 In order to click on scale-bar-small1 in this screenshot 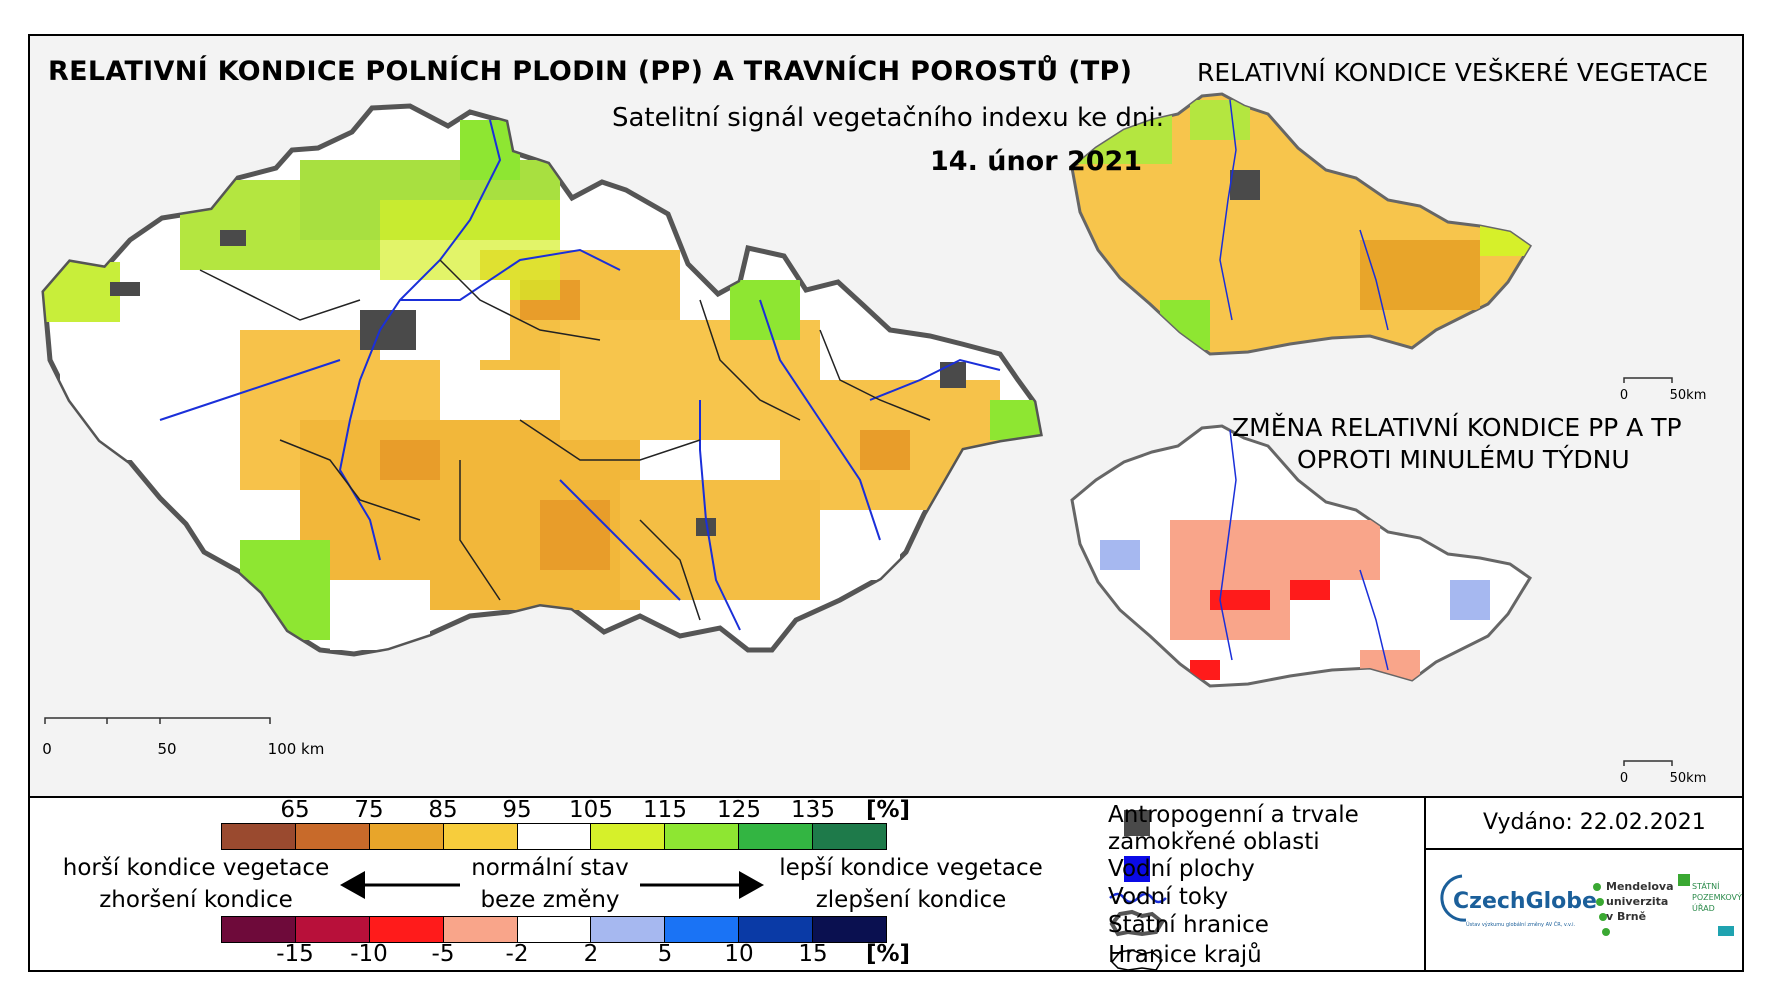, I will do `click(1648, 380)`.